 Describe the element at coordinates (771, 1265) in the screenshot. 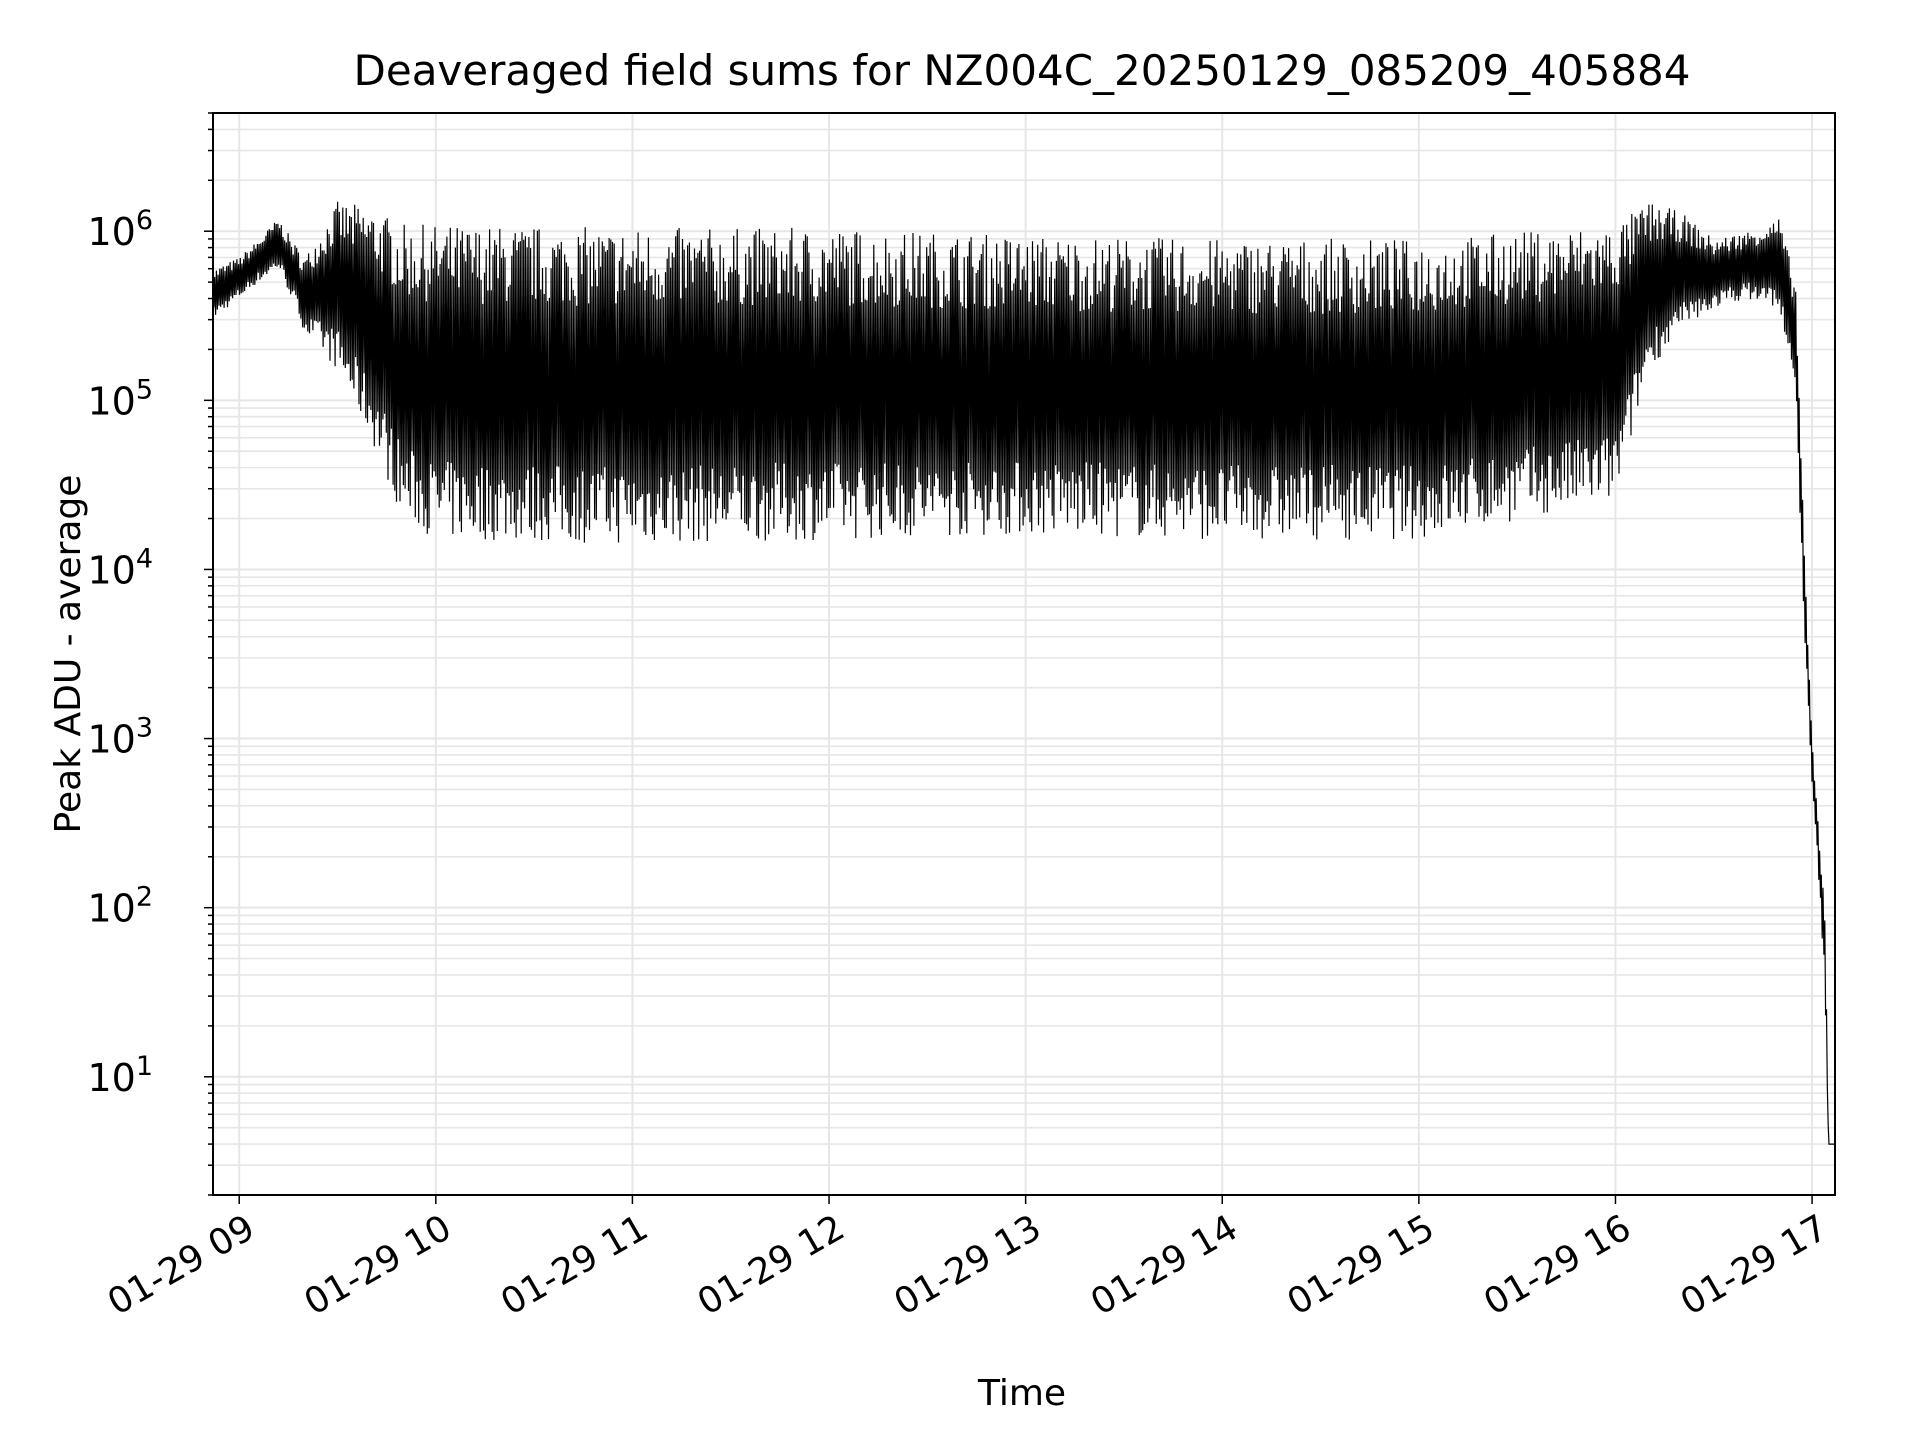

I see `x-tick-label: 01-29 12` at that location.